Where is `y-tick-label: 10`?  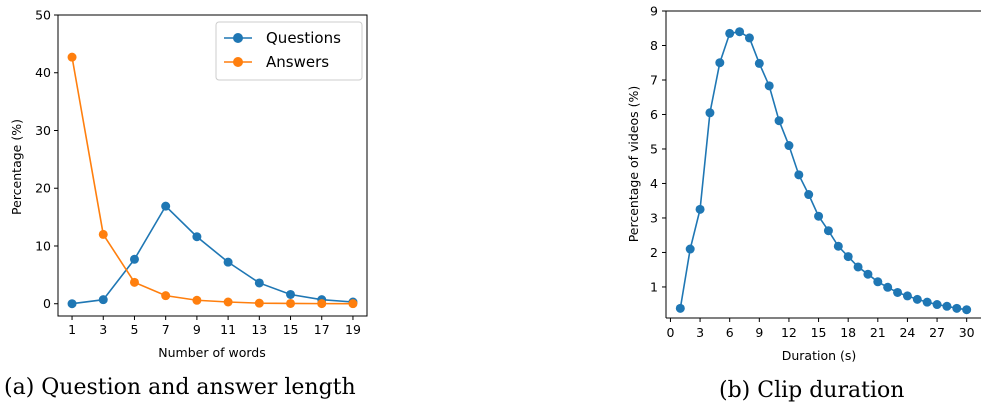
y-tick-label: 10 is located at coordinates (43, 245).